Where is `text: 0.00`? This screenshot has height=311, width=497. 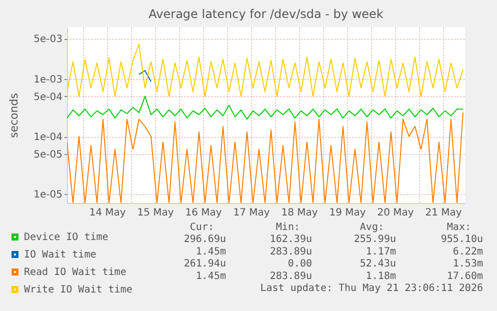
text: 0.00 is located at coordinates (300, 264).